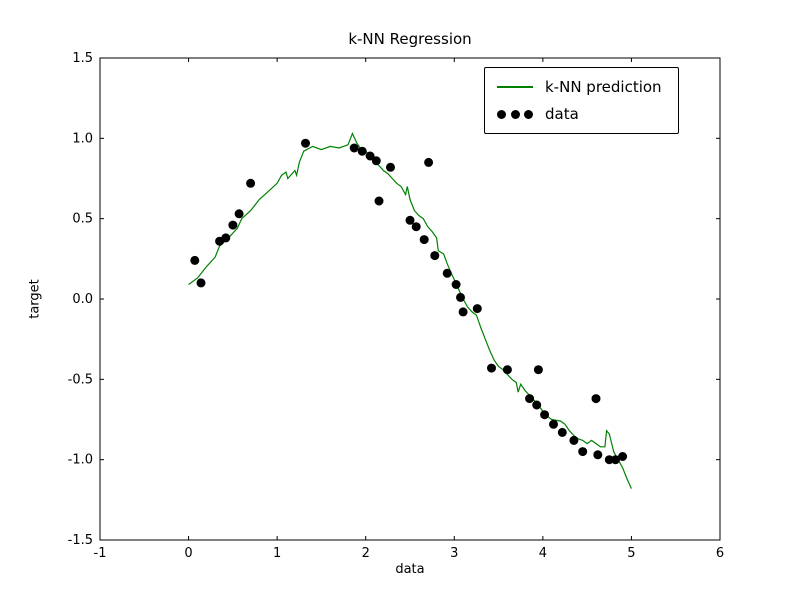 This screenshot has width=800, height=600. Describe the element at coordinates (188, 553) in the screenshot. I see `x-tick-label: 0` at that location.